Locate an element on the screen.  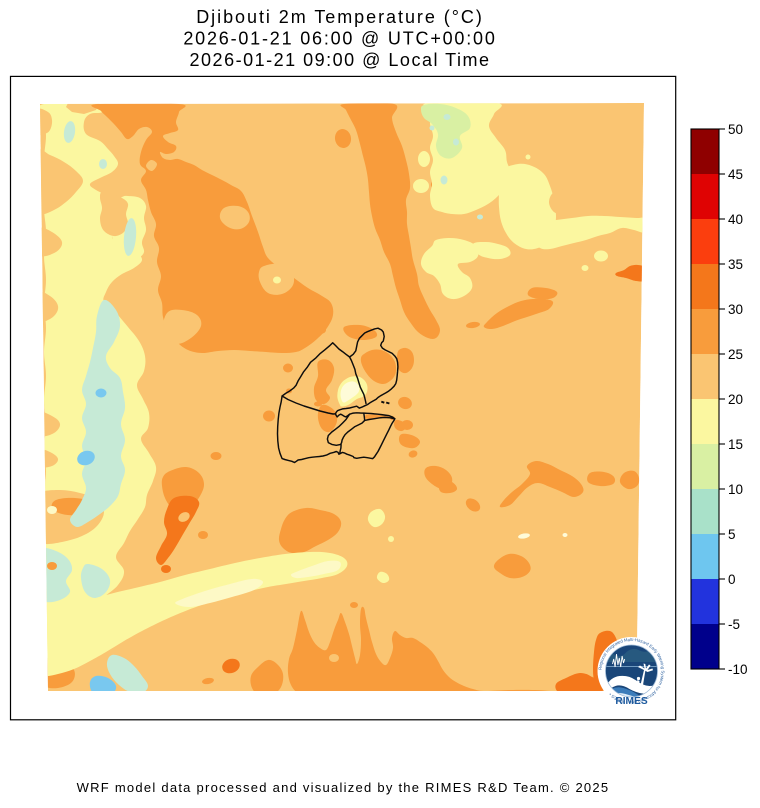
svg-text: 5 is located at coordinates (732, 534).